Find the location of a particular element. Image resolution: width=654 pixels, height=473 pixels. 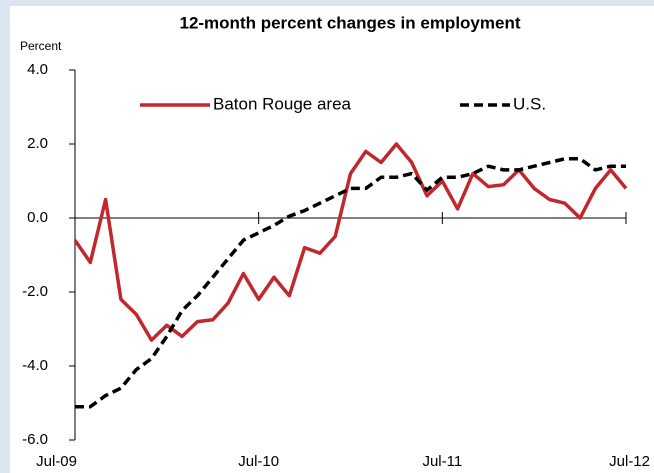

y-tick-label: 2.0 is located at coordinates (37, 143).